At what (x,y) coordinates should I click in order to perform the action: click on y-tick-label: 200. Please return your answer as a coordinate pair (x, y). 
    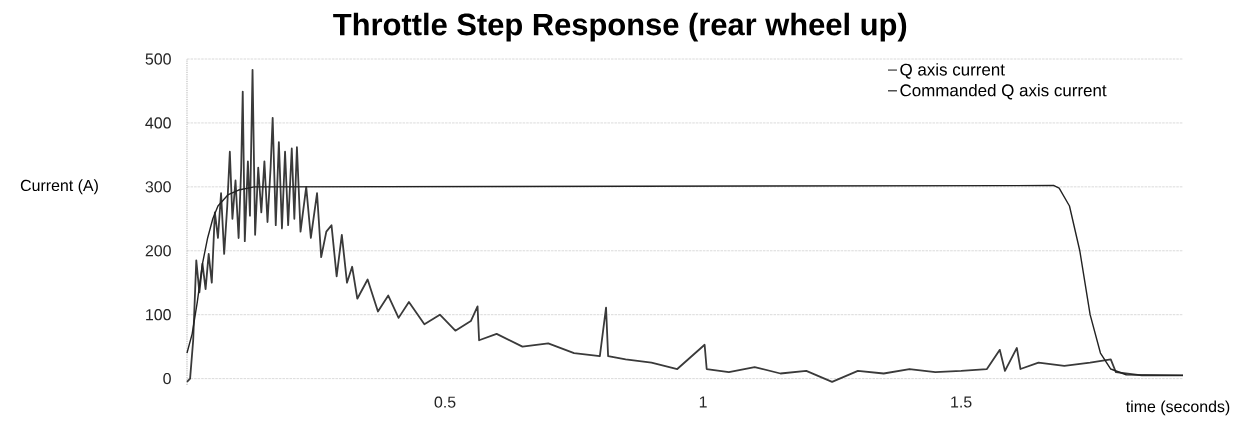
    Looking at the image, I should click on (158, 251).